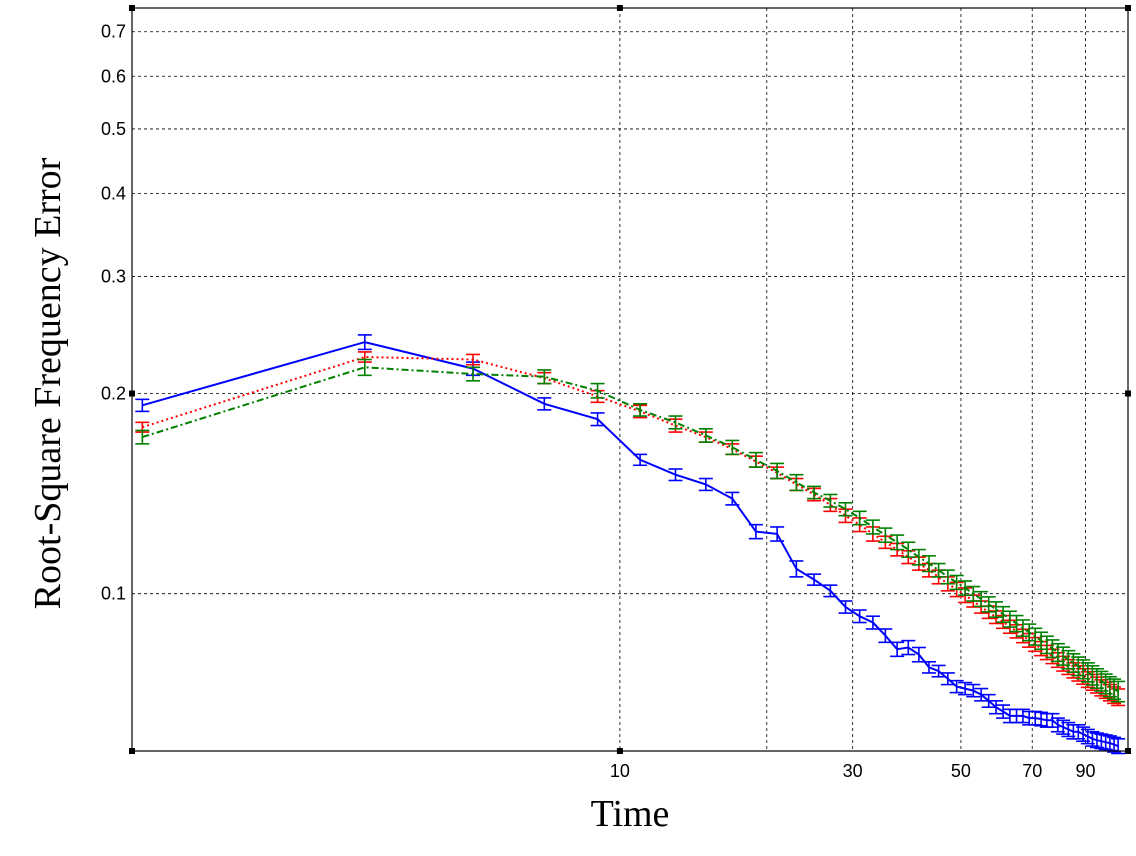  I want to click on y-tick-label: 0.5, so click(113, 129).